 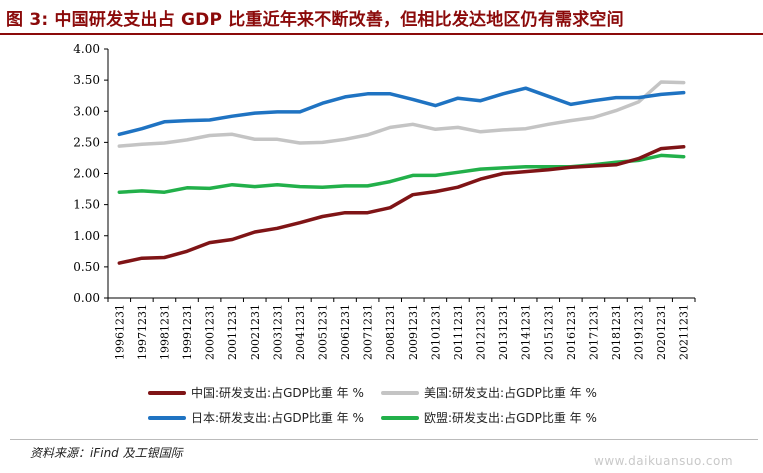 I want to click on series-line-eu, so click(x=401, y=173).